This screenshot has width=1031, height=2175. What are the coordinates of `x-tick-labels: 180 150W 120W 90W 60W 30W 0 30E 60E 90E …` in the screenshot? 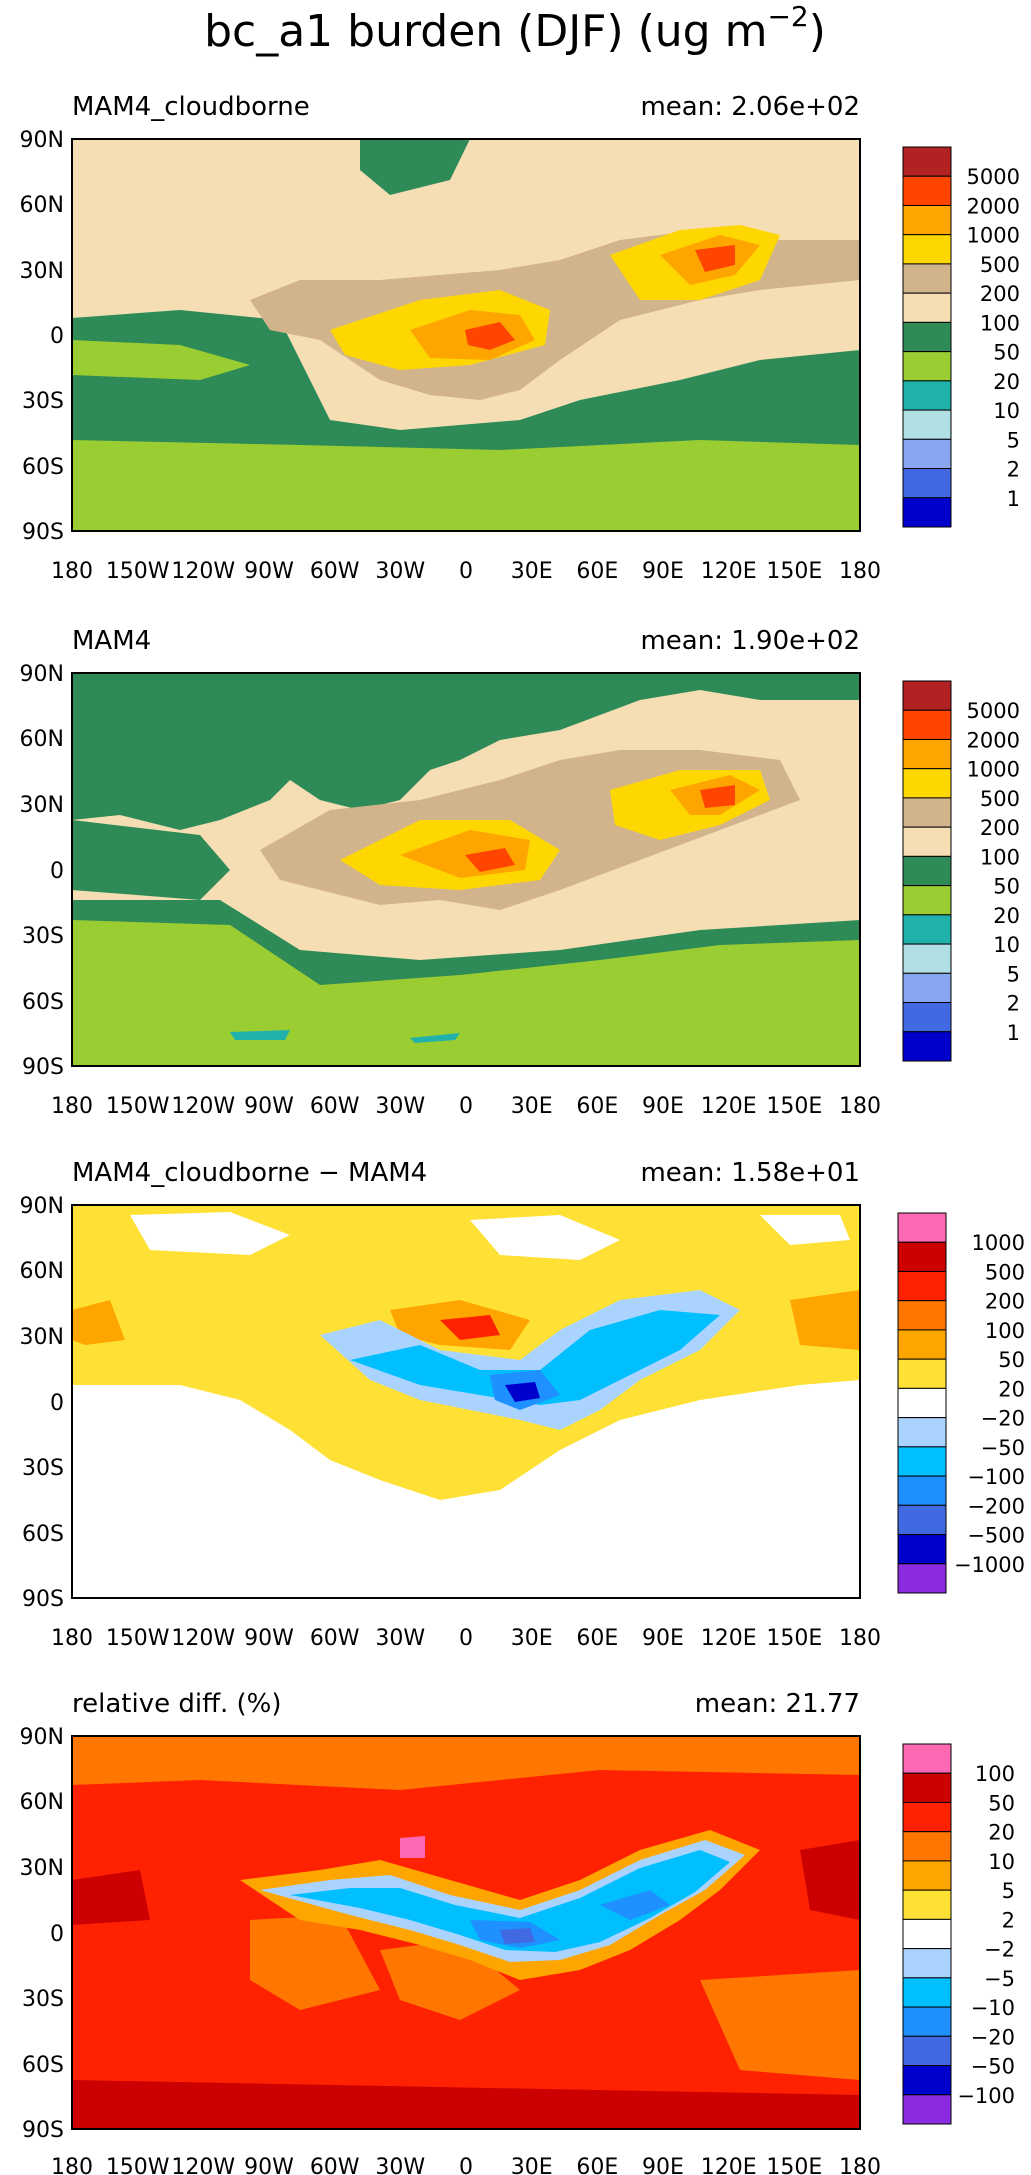 It's located at (466, 2165).